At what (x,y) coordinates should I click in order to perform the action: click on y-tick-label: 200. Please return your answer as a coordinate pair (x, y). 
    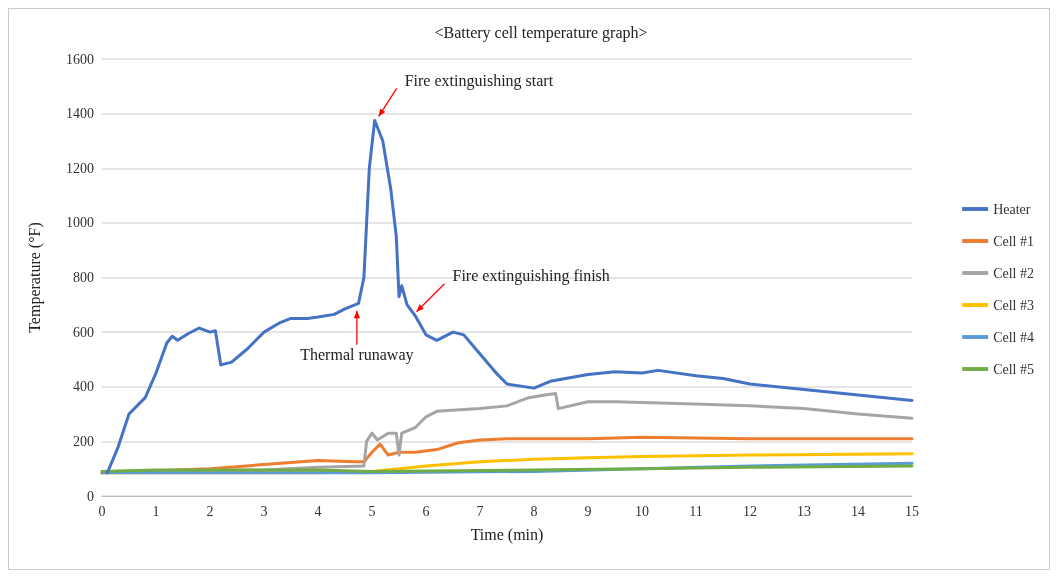
    Looking at the image, I should click on (83, 441).